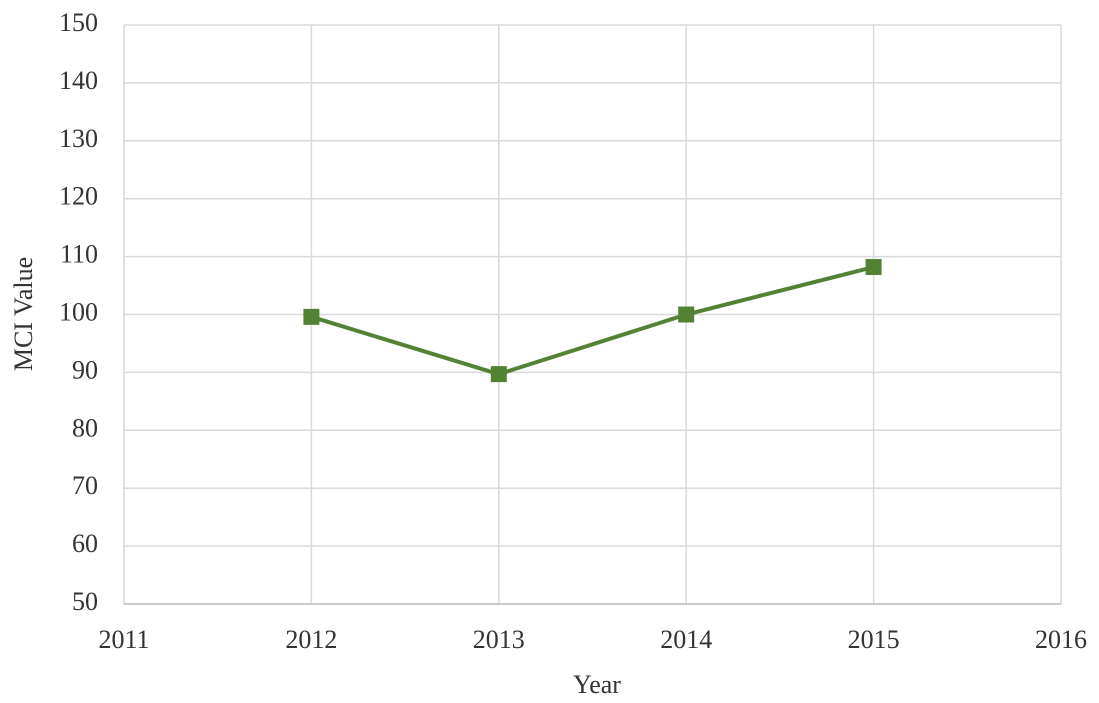 The width and height of the screenshot is (1099, 703). I want to click on y-tick-label: 120, so click(78, 196).